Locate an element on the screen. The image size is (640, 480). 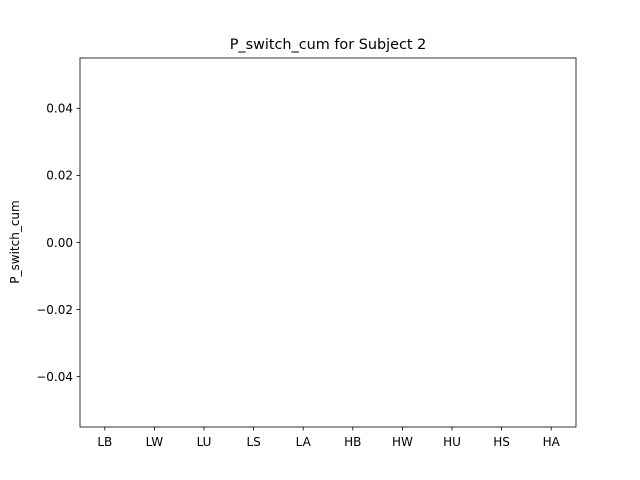
x-tick-label: LS is located at coordinates (253, 442).